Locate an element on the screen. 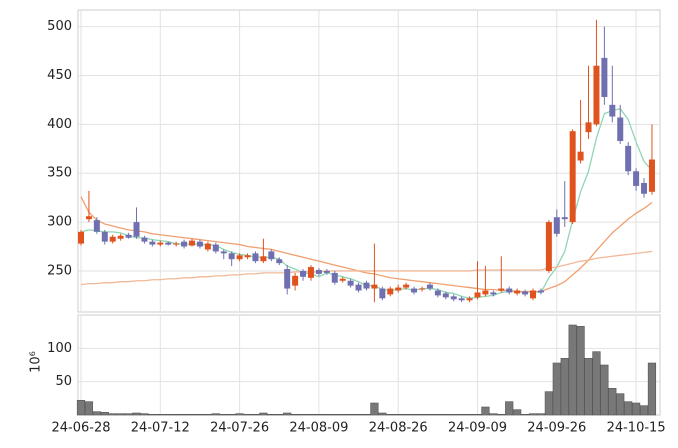 The height and width of the screenshot is (448, 678). x-tick-label: 24-06-28 is located at coordinates (80, 428).